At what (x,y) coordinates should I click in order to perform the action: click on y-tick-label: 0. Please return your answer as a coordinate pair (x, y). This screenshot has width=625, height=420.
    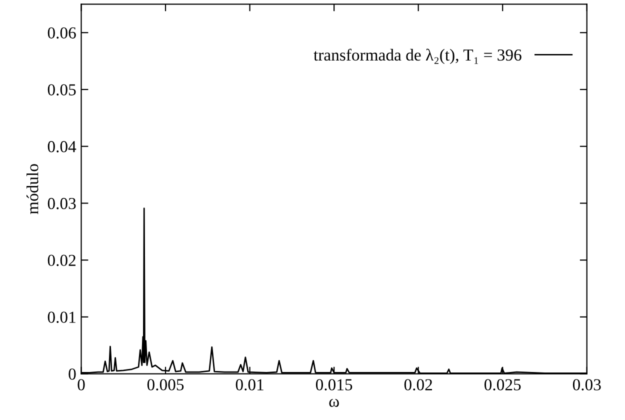
    Looking at the image, I should click on (72, 374).